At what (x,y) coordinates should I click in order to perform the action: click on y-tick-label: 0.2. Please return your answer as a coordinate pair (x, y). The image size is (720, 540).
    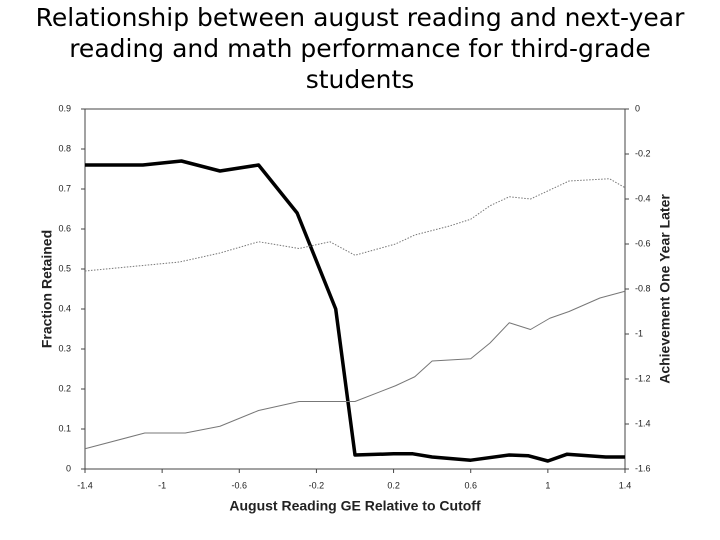
    Looking at the image, I should click on (64, 388).